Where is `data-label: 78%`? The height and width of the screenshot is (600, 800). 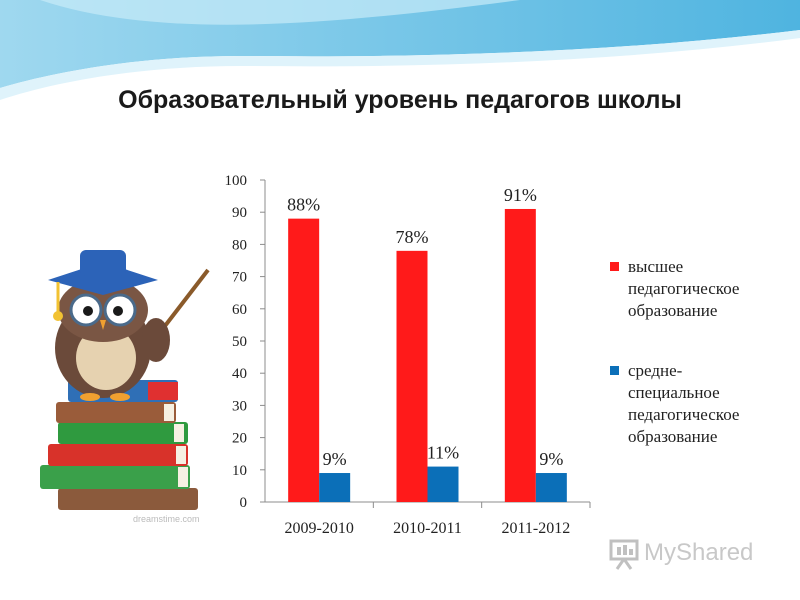
data-label: 78% is located at coordinates (412, 237).